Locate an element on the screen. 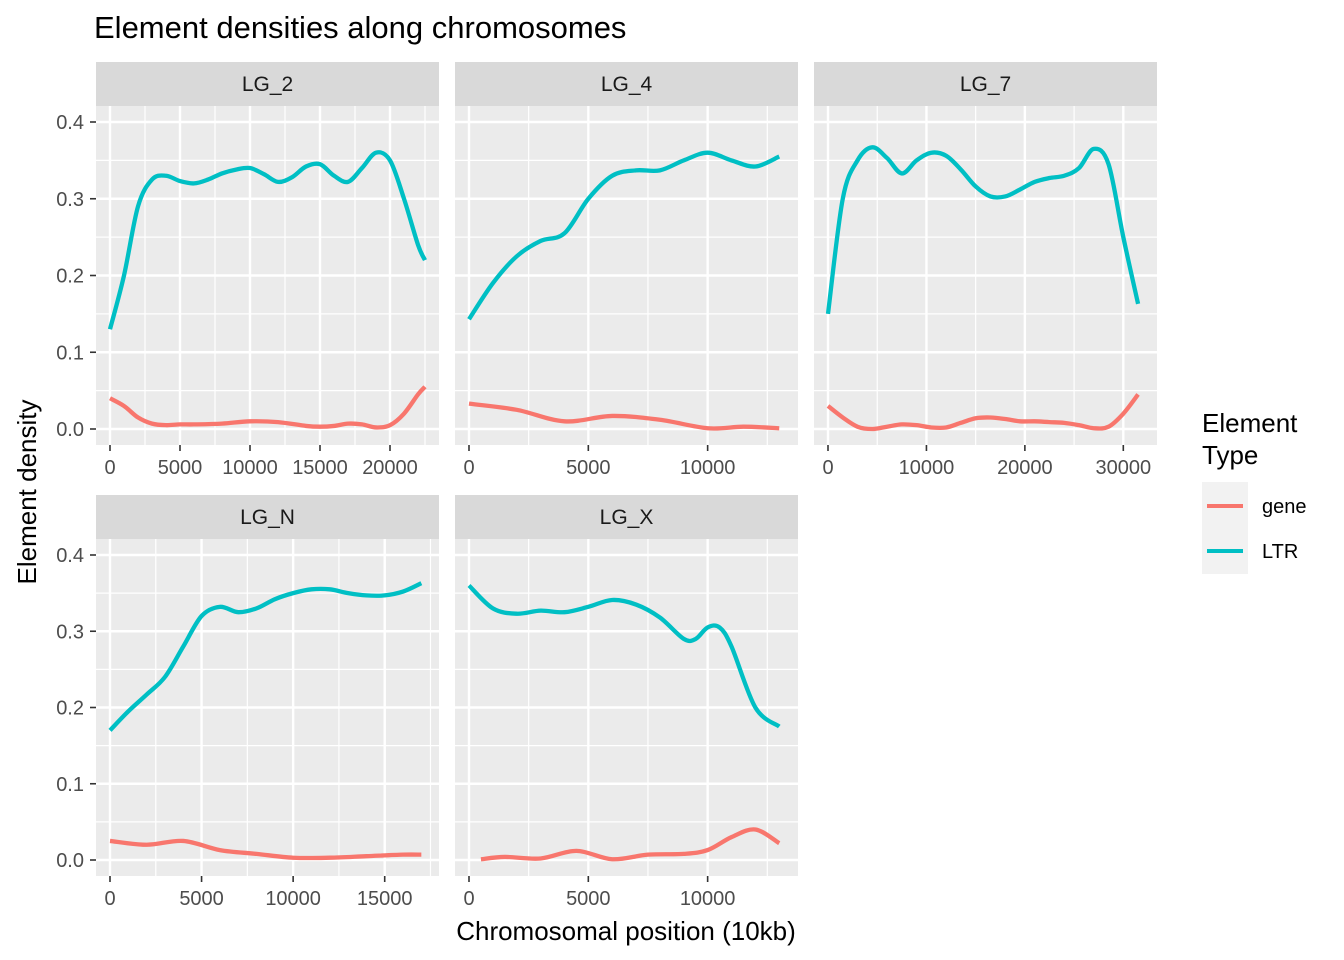 The width and height of the screenshot is (1344, 960). facet-strip-label: LG_7 is located at coordinates (985, 84).